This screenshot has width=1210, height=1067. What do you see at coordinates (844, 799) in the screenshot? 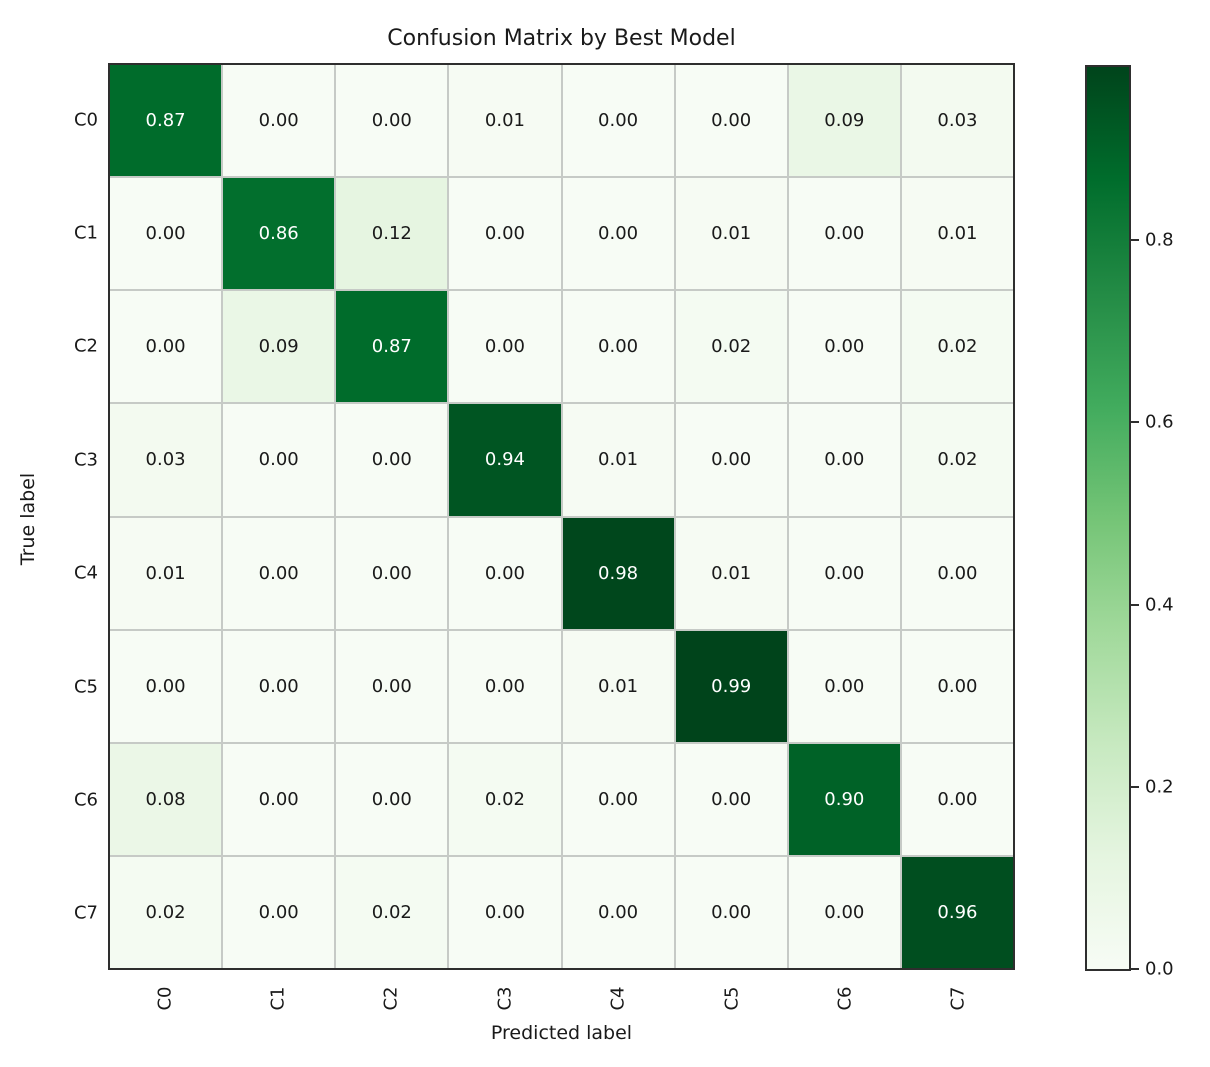
I see `matrix-cell: 0.90` at bounding box center [844, 799].